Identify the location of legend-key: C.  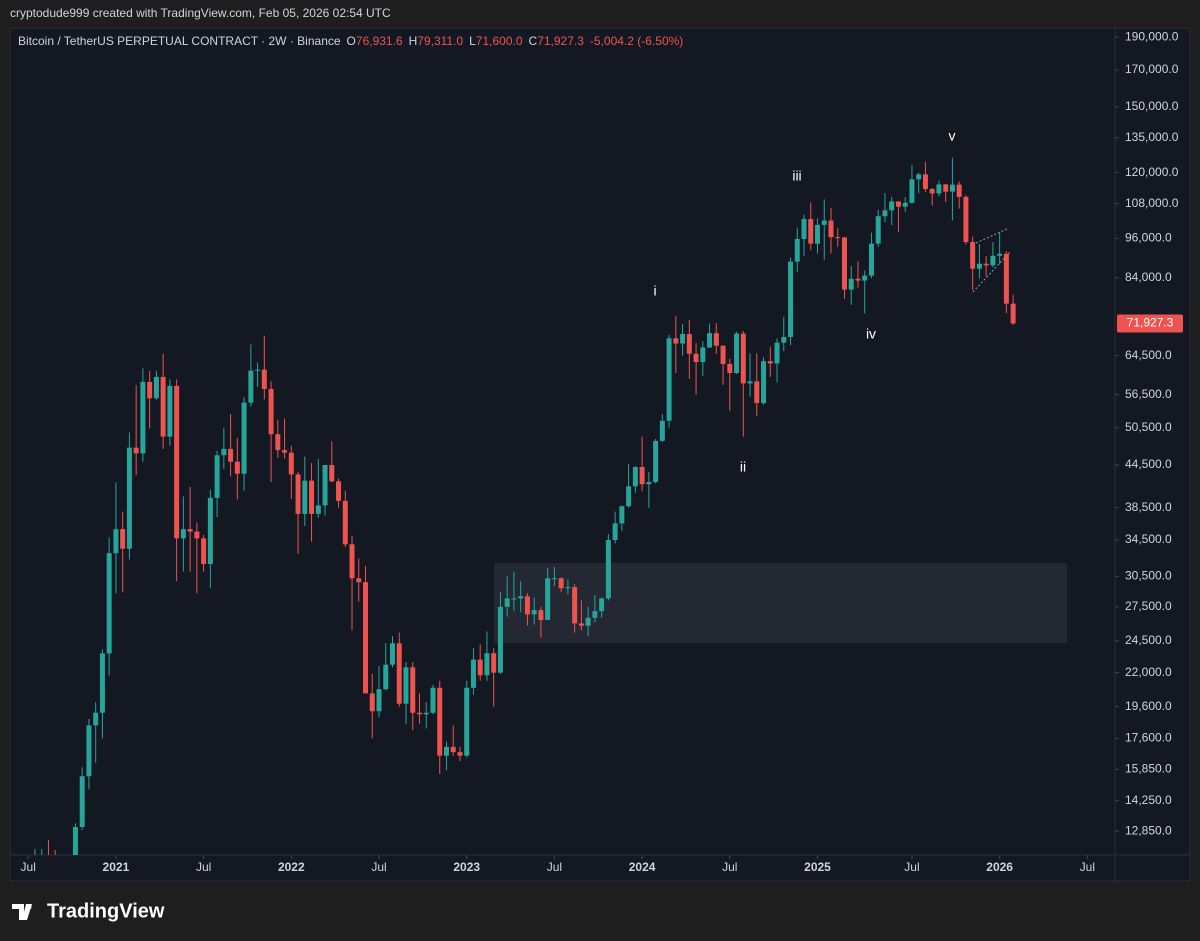
(533, 41).